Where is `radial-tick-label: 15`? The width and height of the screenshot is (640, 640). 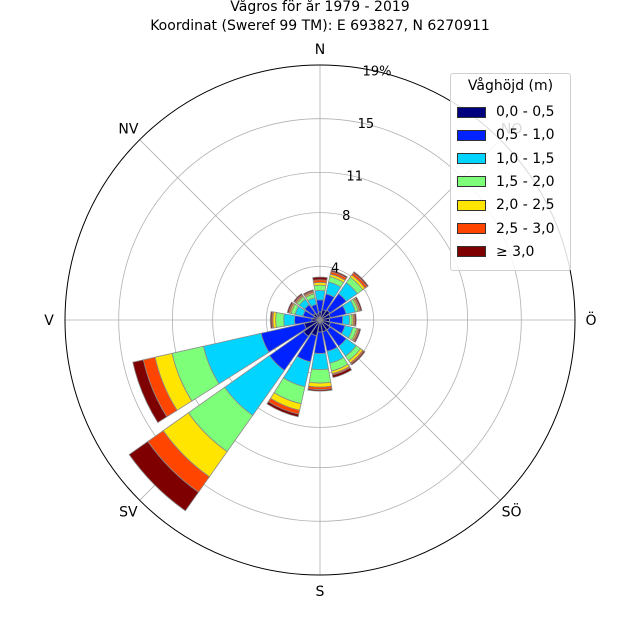 radial-tick-label: 15 is located at coordinates (366, 124).